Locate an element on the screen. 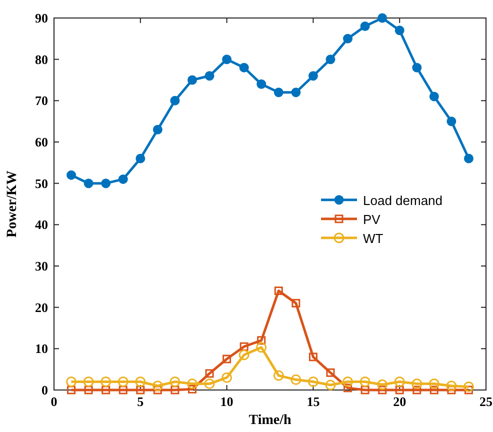 This screenshot has width=493, height=432. x-tick-label: 5 is located at coordinates (140, 401).